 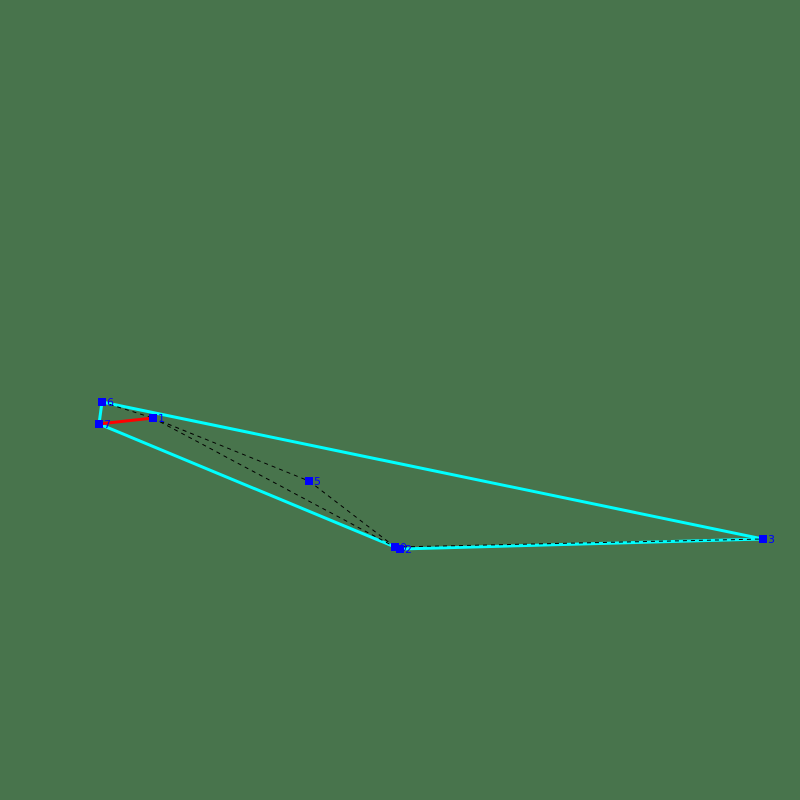 I want to click on node-label: 3, so click(x=771, y=539).